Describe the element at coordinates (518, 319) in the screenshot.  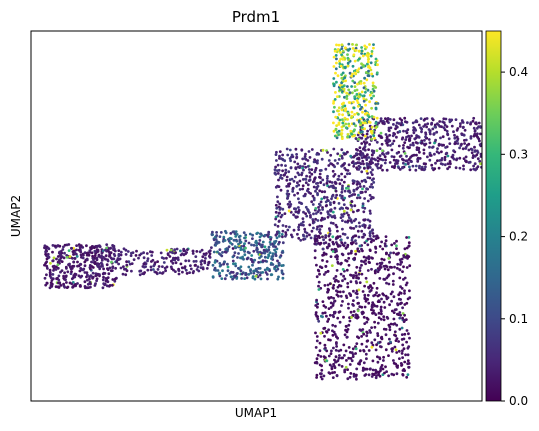
I see `colorbar-tick-label: 0.1` at that location.